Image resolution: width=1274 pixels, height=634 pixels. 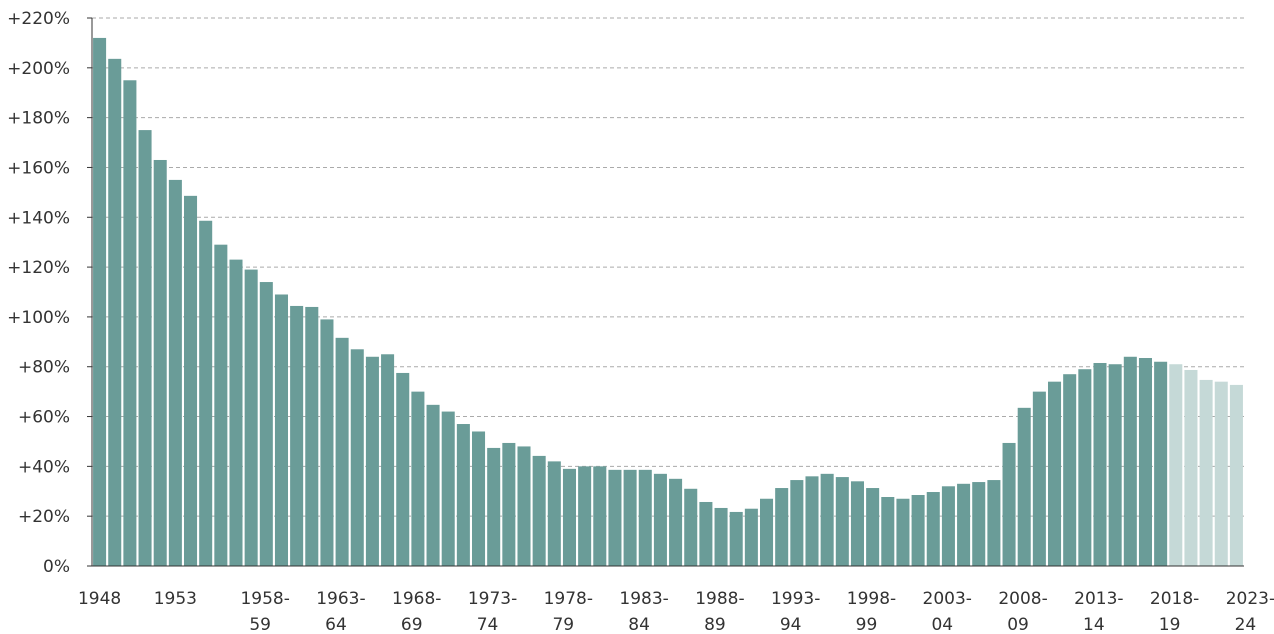 I want to click on x-tick-label: 1983- 84, so click(x=643, y=611).